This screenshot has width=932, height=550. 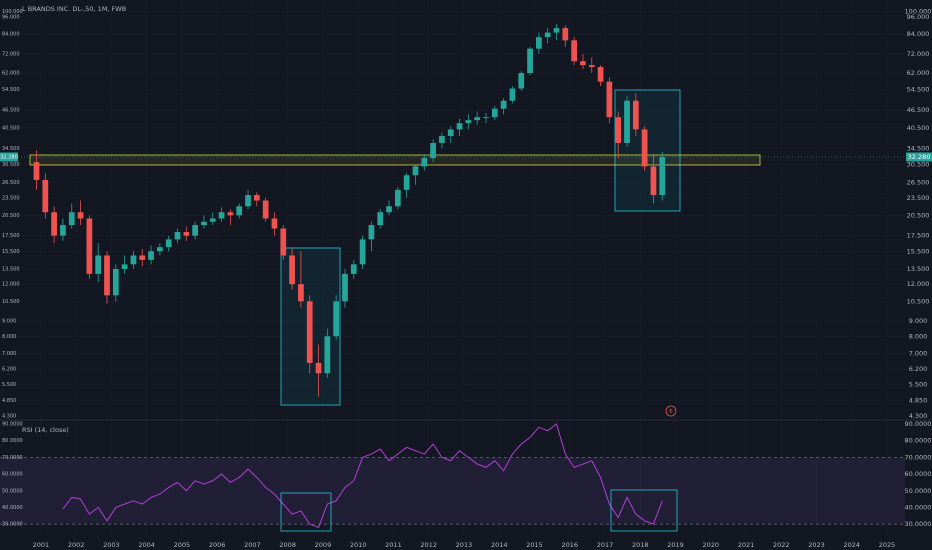 I want to click on x-tick-label: 2020, so click(x=710, y=545).